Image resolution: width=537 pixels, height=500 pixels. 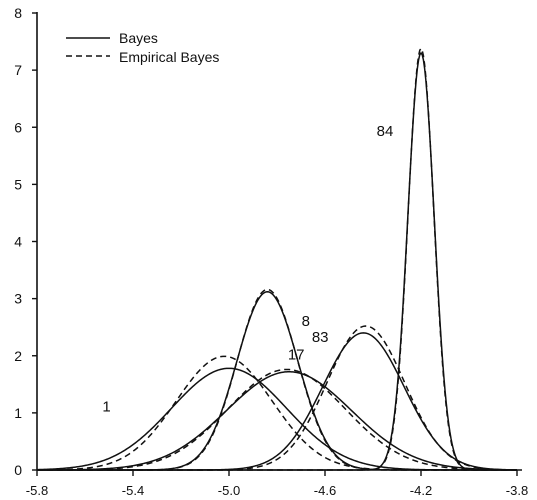 I want to click on y-ticks: 0 1 2 3 4 5 6 7 8, so click(x=25, y=241).